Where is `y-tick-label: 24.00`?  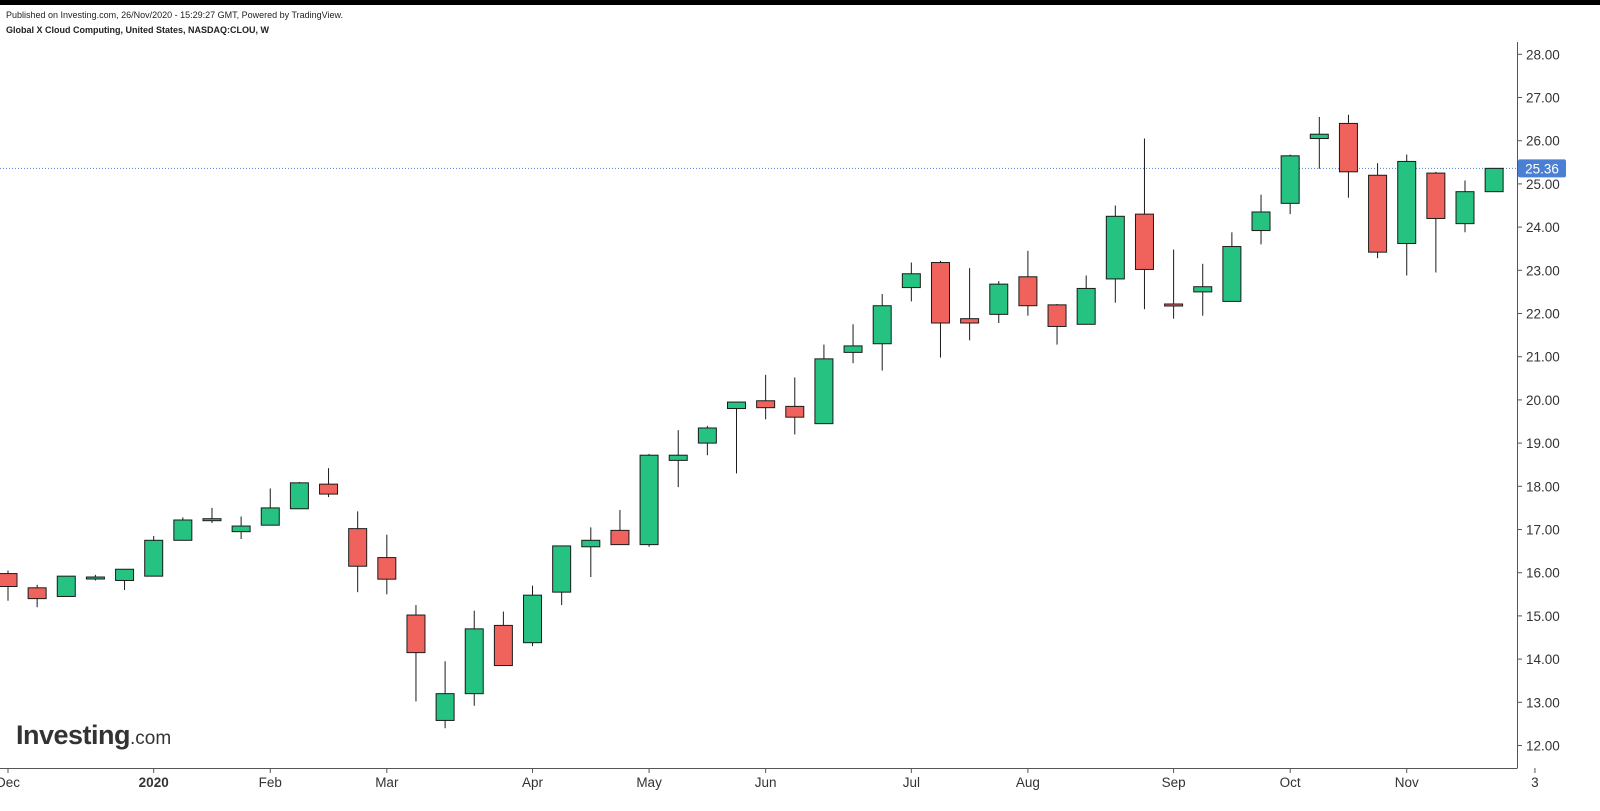 y-tick-label: 24.00 is located at coordinates (1543, 227).